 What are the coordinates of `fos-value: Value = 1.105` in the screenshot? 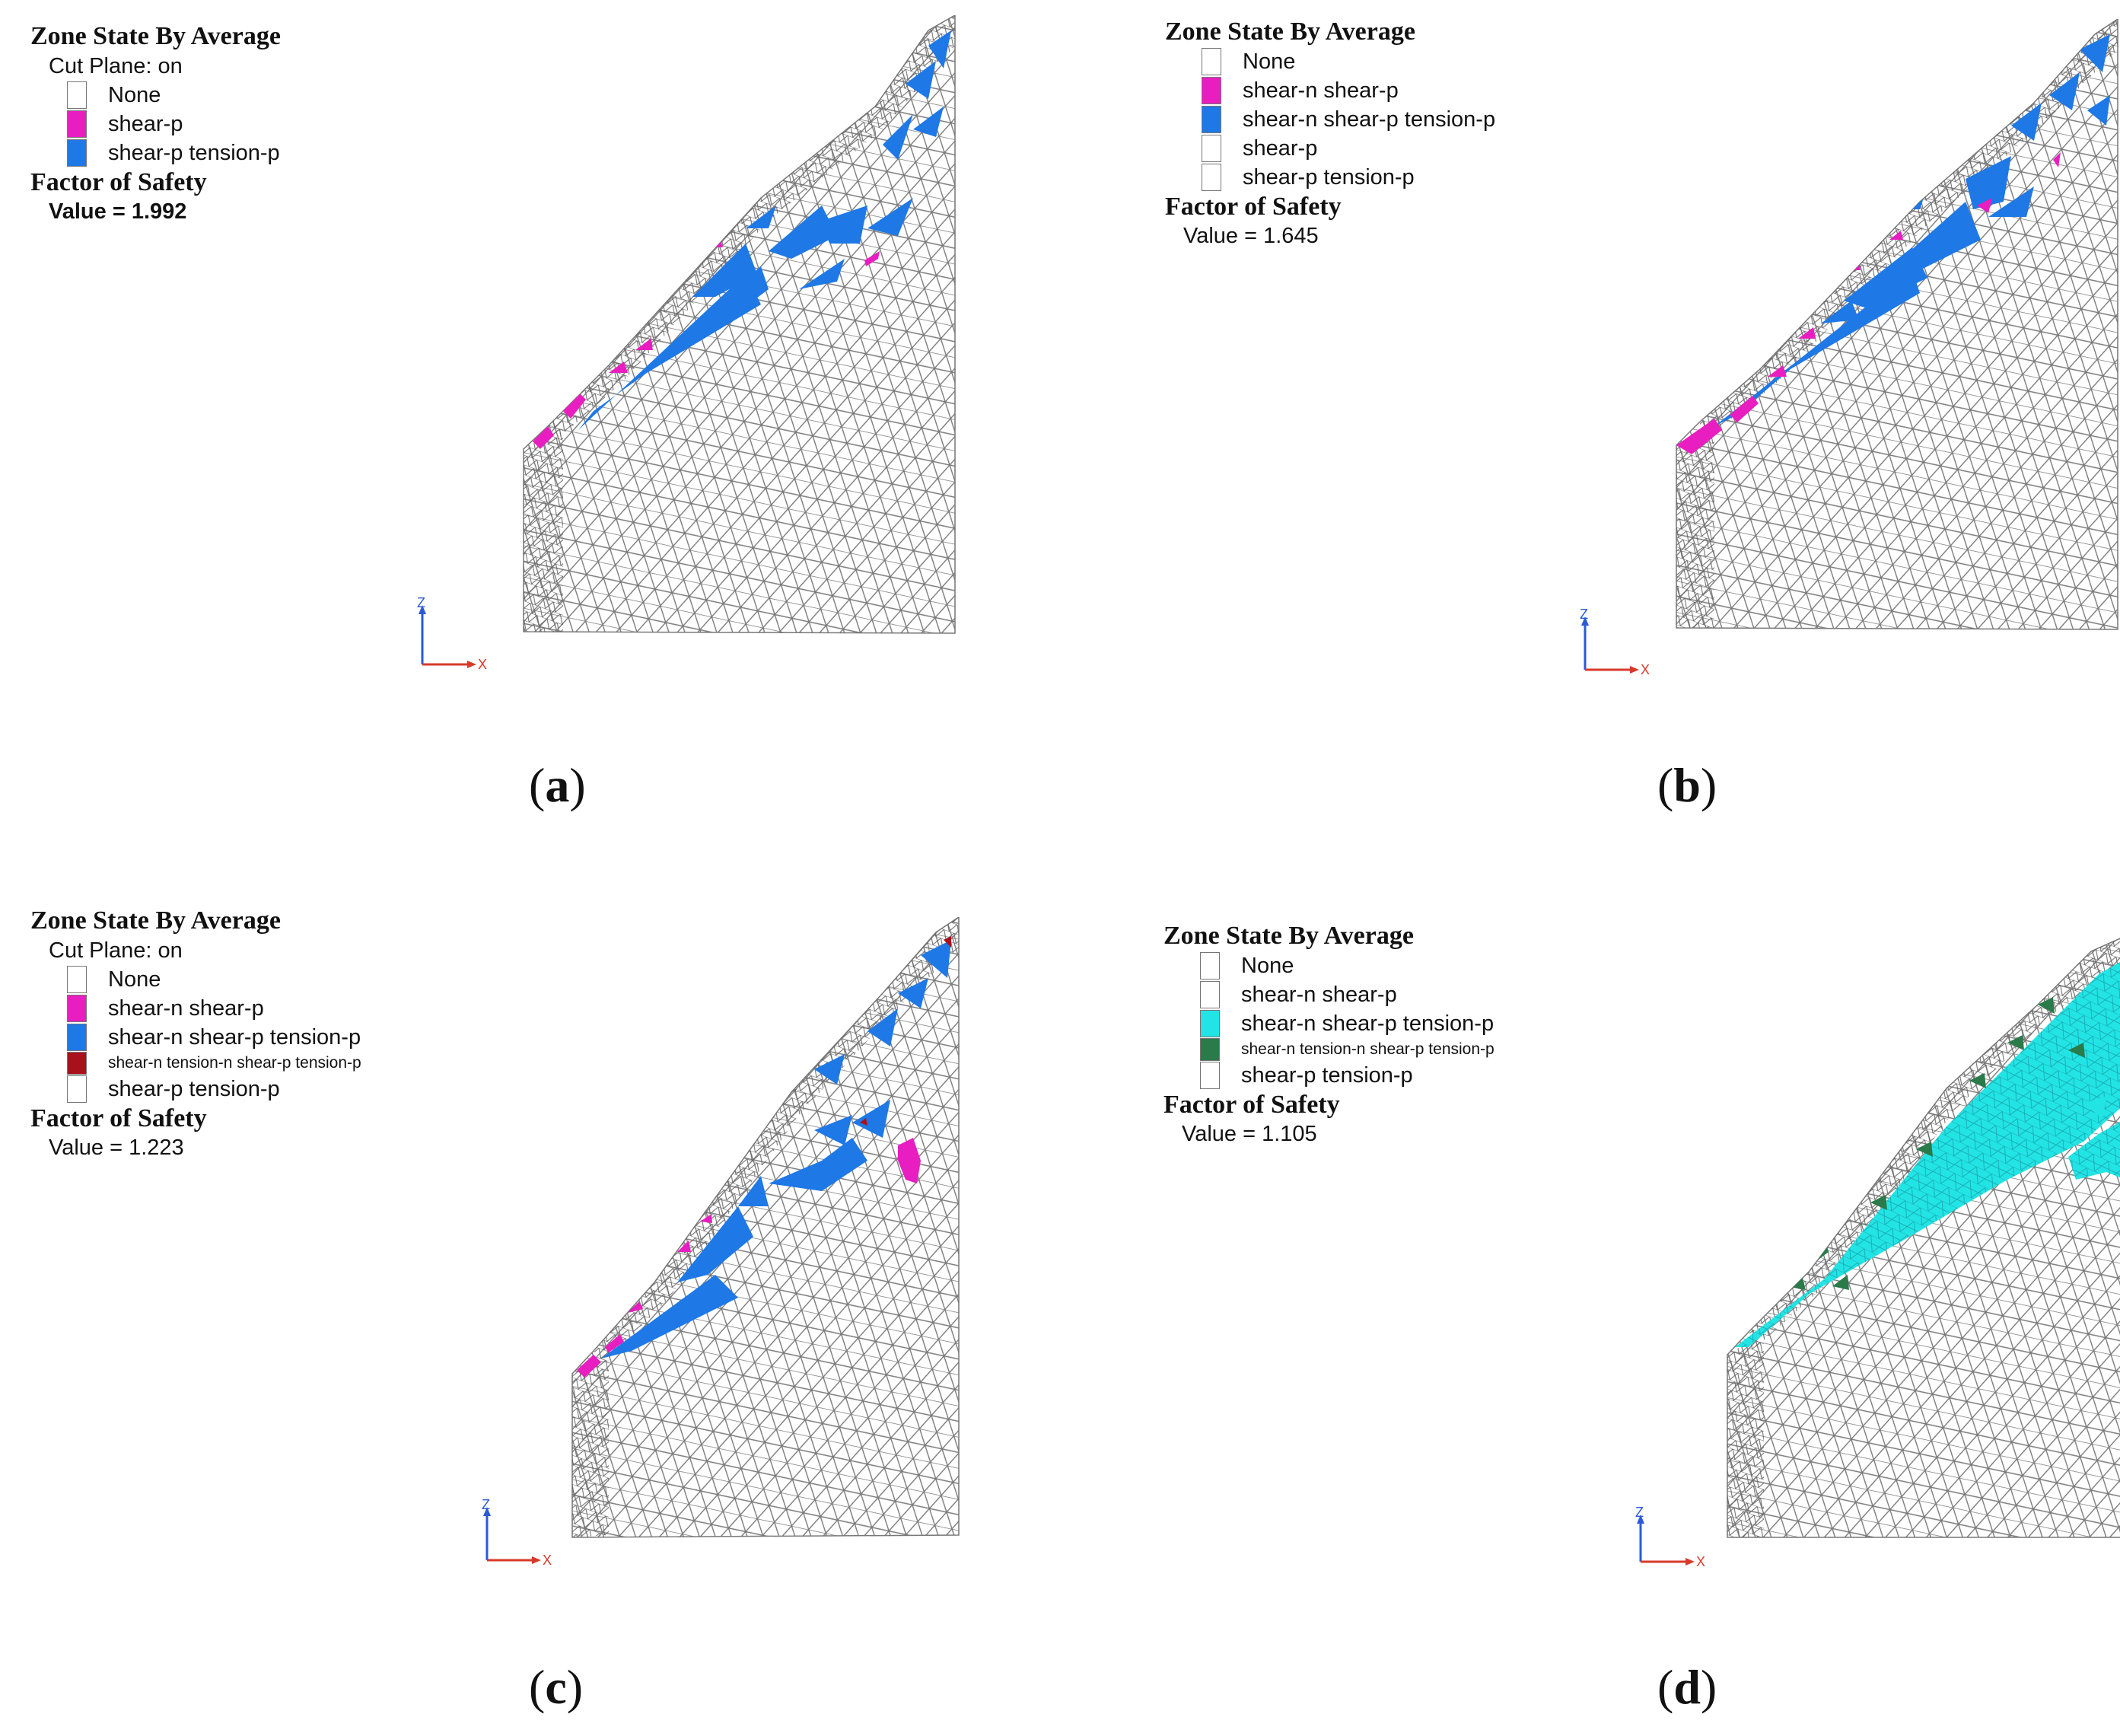 It's located at (1249, 1134).